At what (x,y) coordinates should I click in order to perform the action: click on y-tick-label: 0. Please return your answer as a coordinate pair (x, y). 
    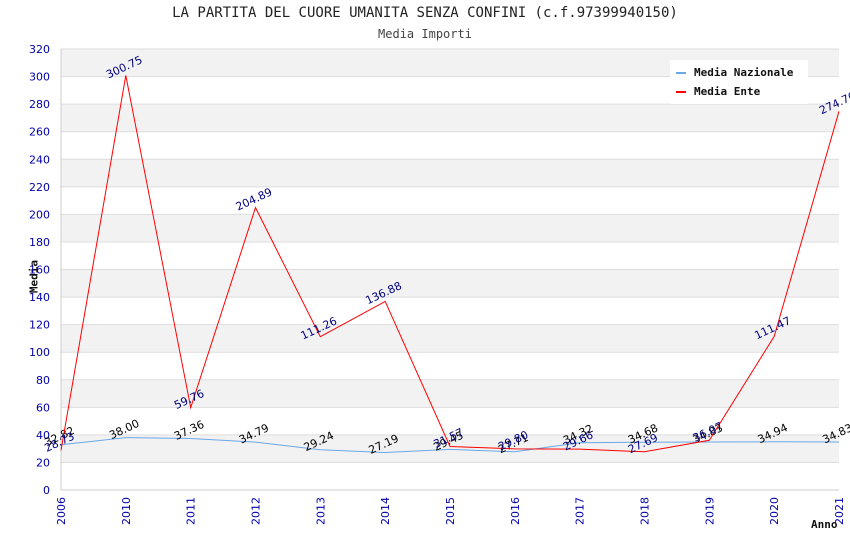
    Looking at the image, I should click on (46, 490).